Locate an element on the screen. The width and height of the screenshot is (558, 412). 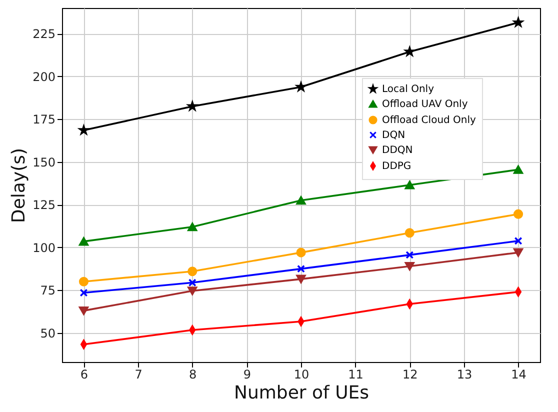
y-tick-label: 200 is located at coordinates (44, 77).